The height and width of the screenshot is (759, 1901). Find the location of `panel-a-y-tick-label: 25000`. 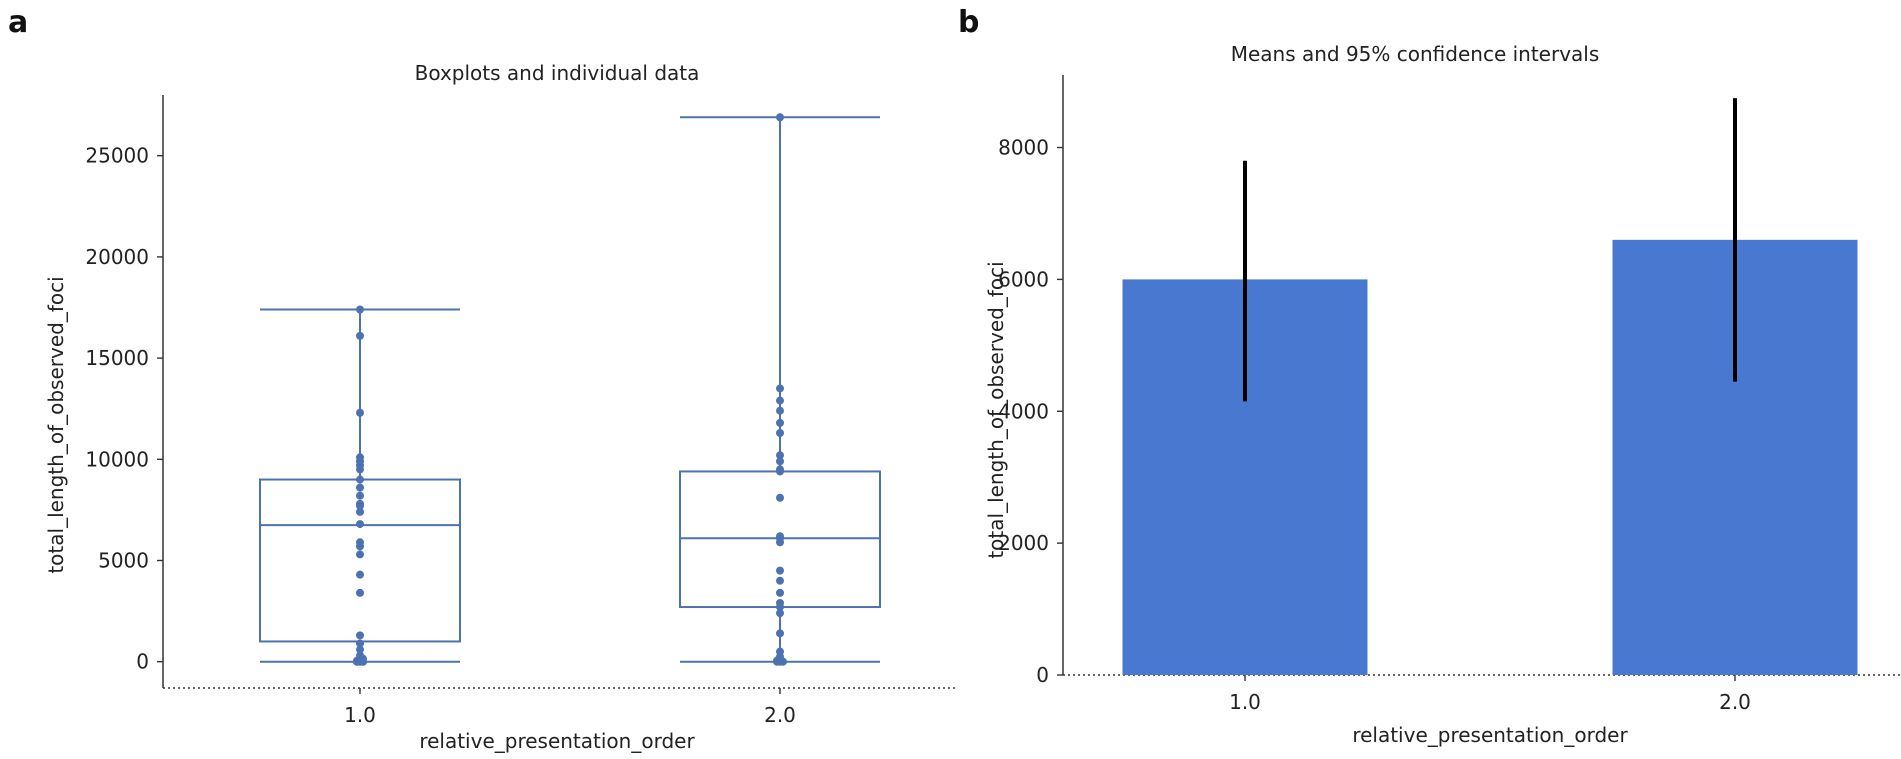

panel-a-y-tick-label: 25000 is located at coordinates (117, 156).